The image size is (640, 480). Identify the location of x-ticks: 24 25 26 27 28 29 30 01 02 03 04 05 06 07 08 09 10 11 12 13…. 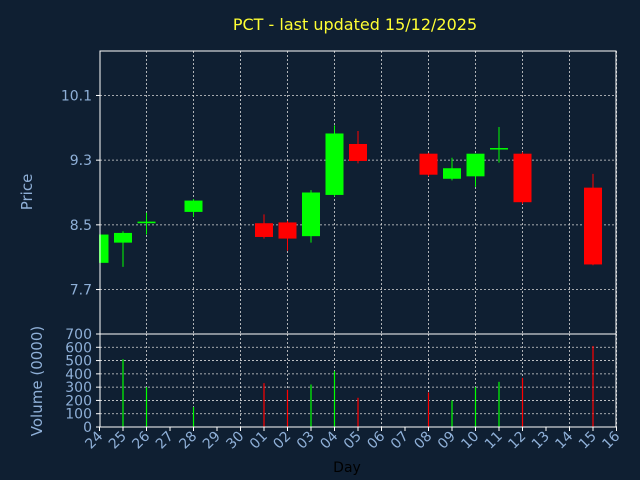
(352, 439).